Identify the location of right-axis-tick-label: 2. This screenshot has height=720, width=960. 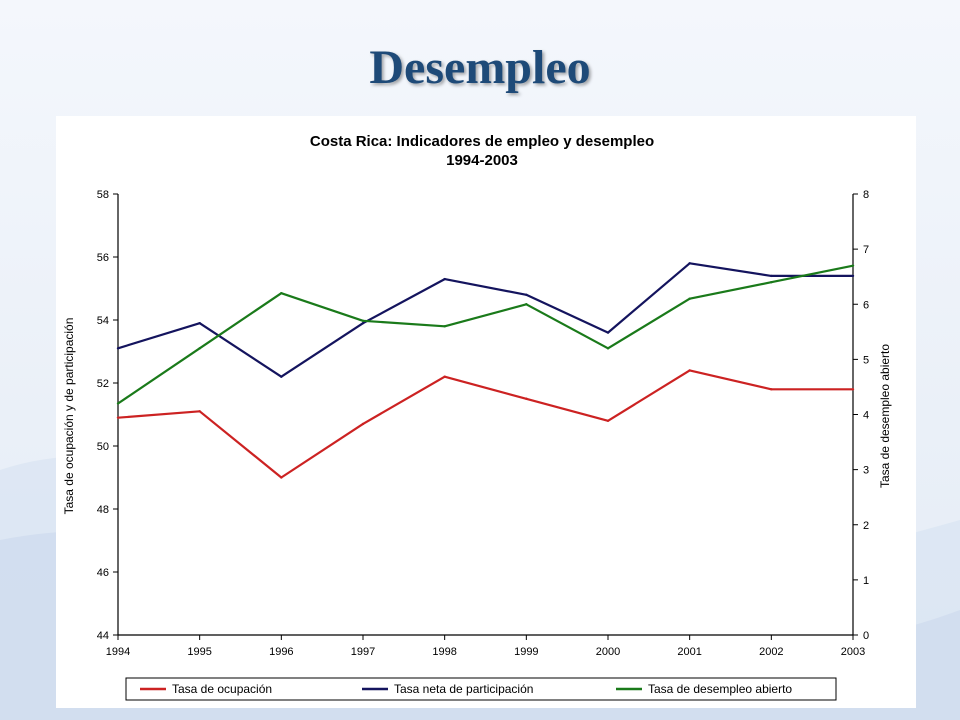
(866, 526).